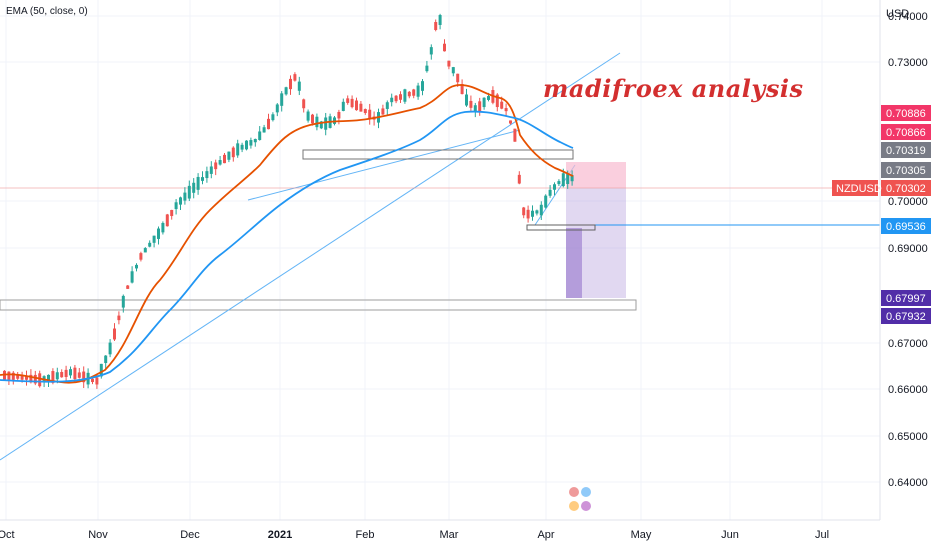 Image resolution: width=932 pixels, height=550 pixels. I want to click on time-tick-label: Oct, so click(7, 535).